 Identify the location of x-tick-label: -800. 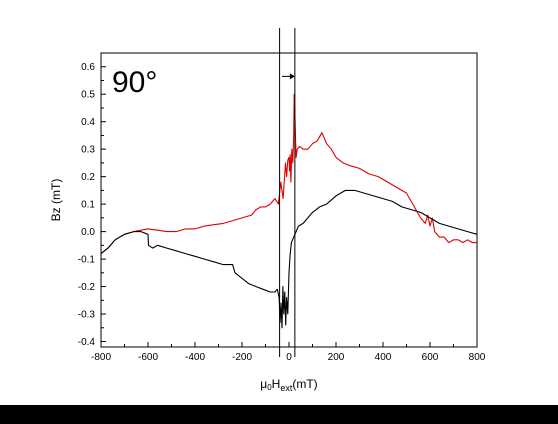
(101, 357).